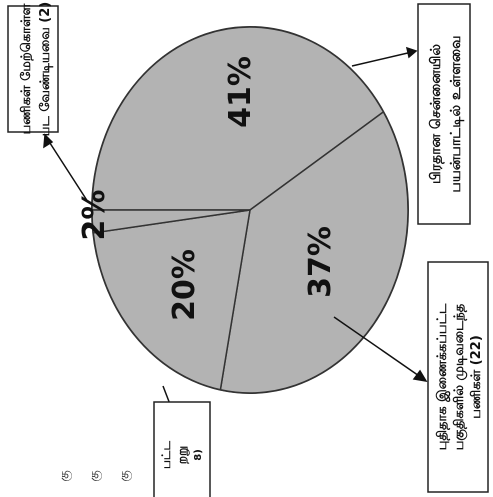 This screenshot has width=493, height=497. What do you see at coordinates (184, 285) in the screenshot?
I see `percent-label-20: 20%` at bounding box center [184, 285].